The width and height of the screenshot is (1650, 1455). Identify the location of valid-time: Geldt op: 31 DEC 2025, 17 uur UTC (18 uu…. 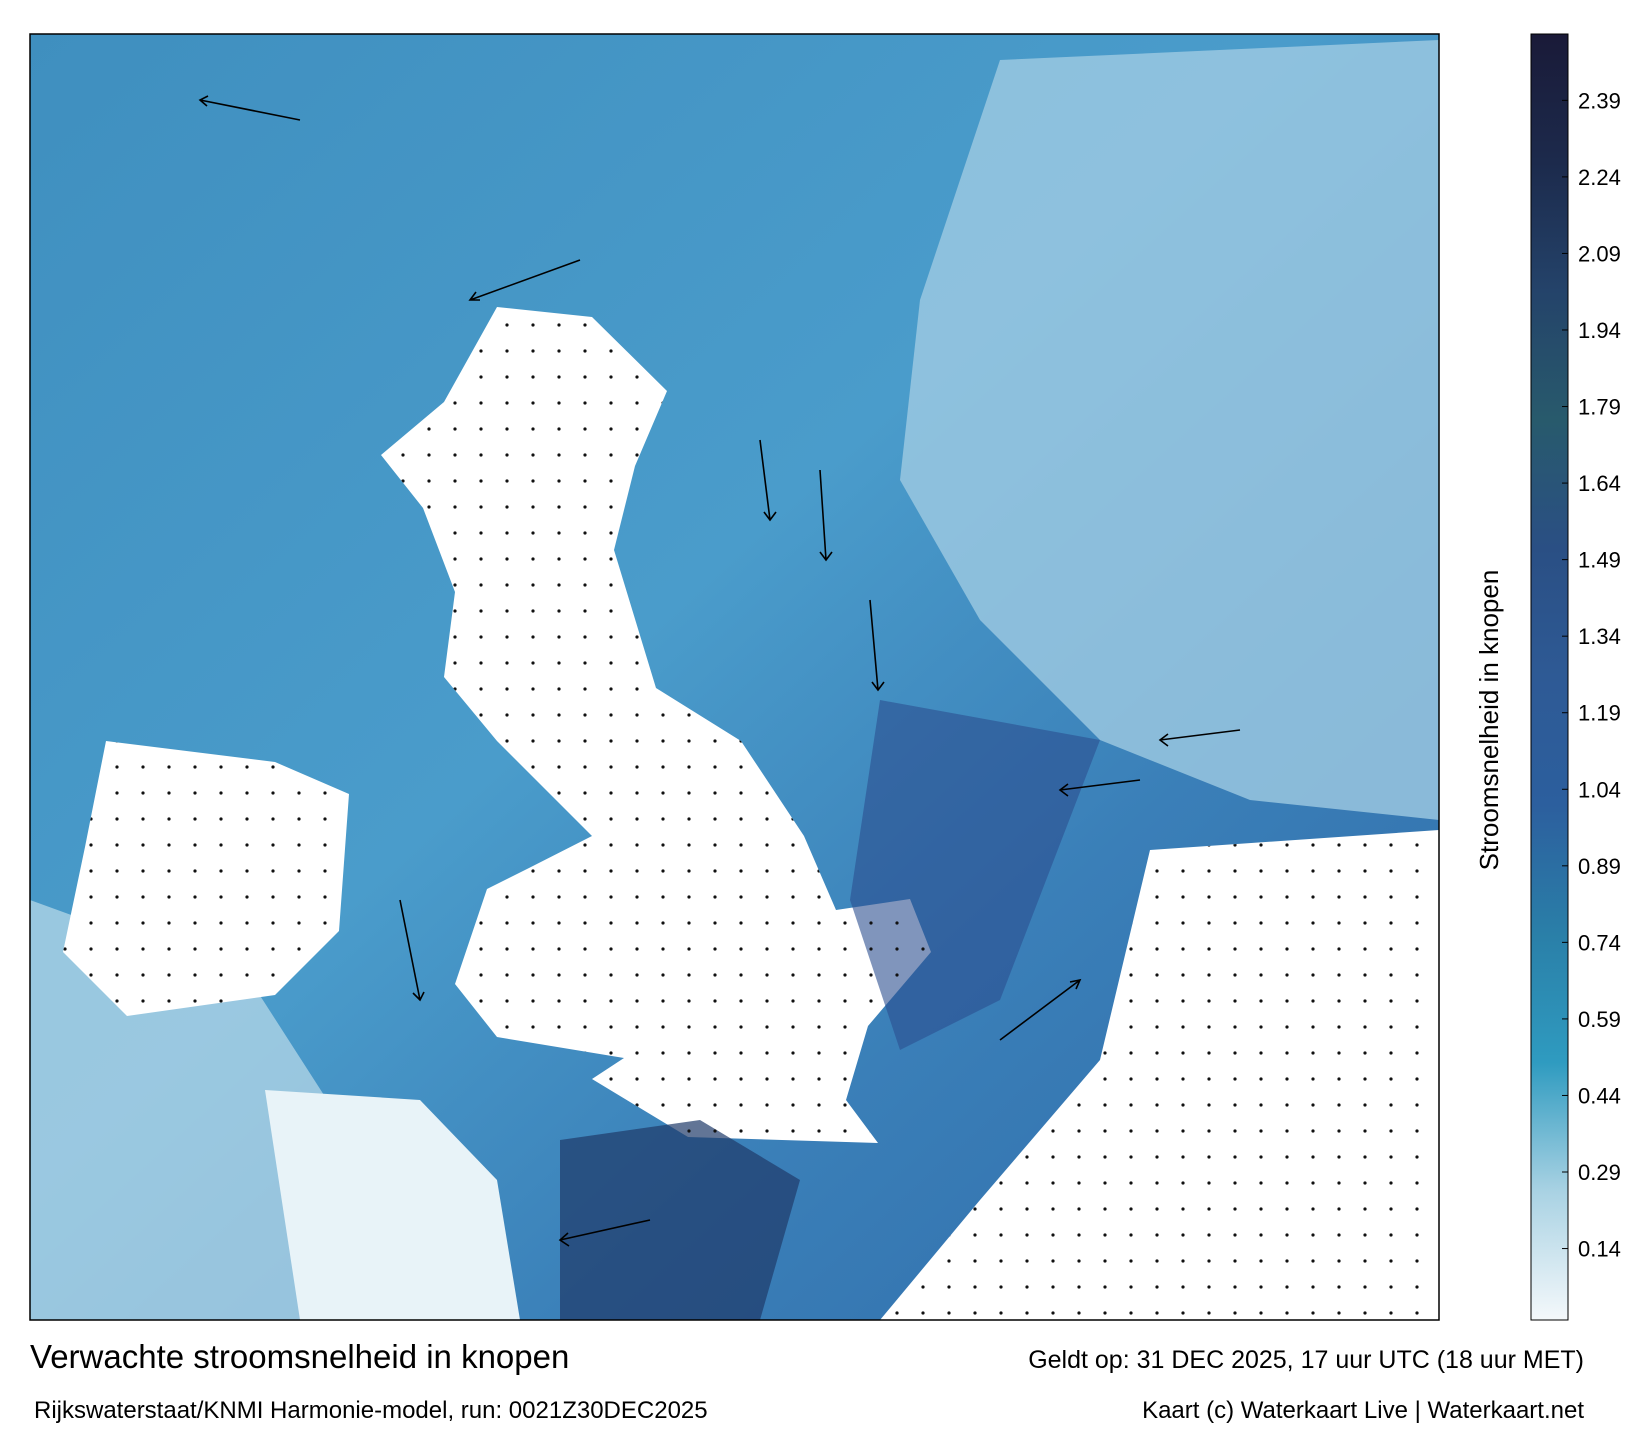
(1306, 1360).